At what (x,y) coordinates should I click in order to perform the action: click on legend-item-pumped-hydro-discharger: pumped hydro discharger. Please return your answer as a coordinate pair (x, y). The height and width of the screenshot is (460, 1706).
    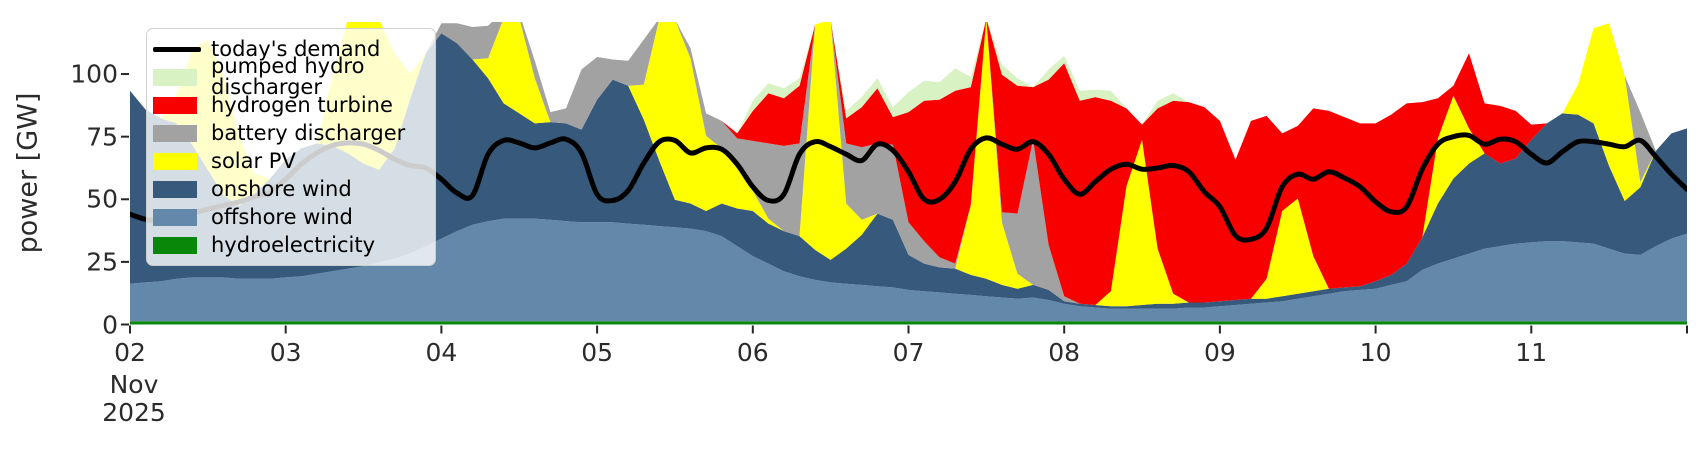
    Looking at the image, I should click on (294, 77).